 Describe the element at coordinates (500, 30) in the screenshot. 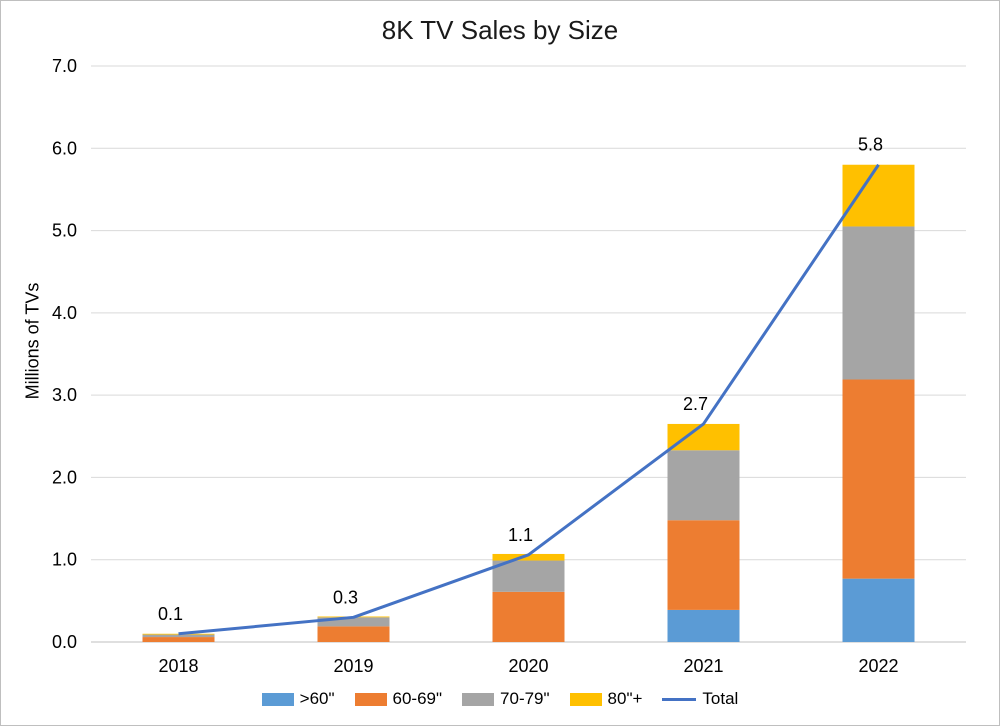

I see `chart-title: 8K TV Sales by Size` at that location.